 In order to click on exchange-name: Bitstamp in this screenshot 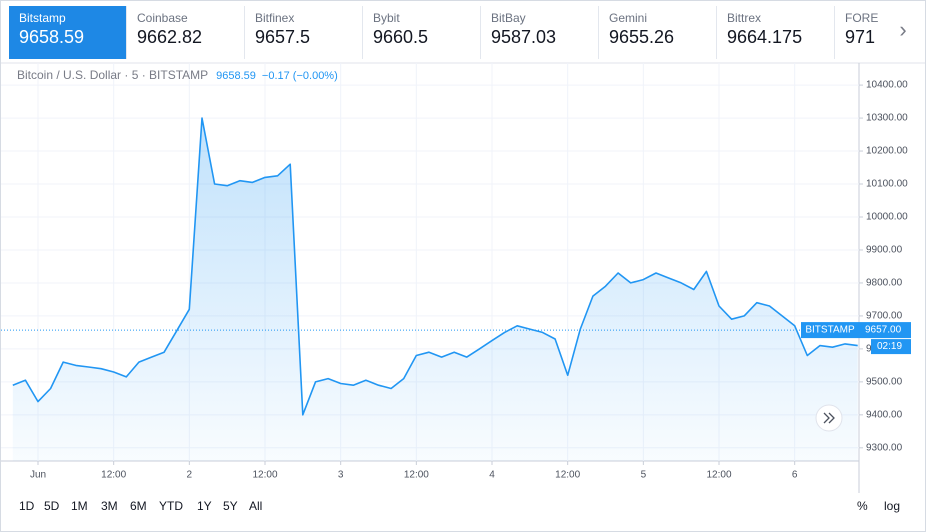, I will do `click(42, 18)`.